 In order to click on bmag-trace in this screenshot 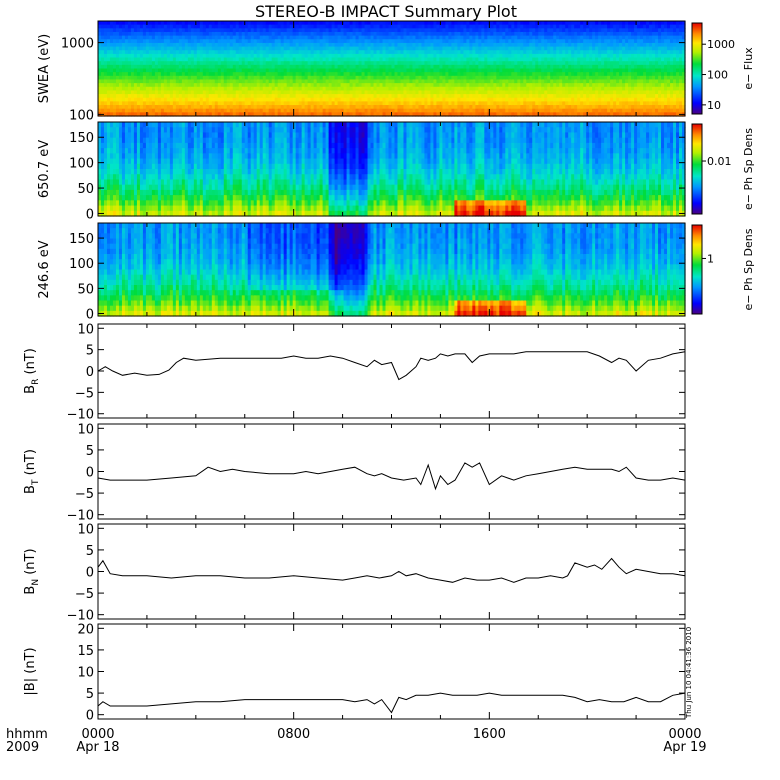, I will do `click(391, 703)`.